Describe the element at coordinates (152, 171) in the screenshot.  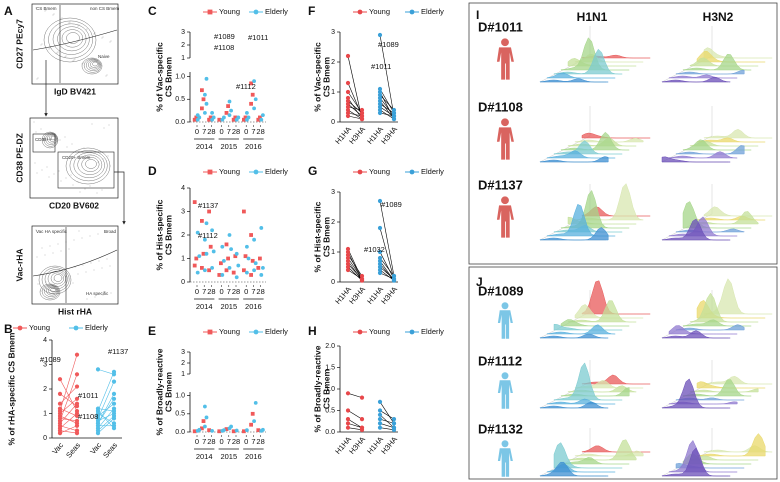
I see `panel-label: D` at that location.